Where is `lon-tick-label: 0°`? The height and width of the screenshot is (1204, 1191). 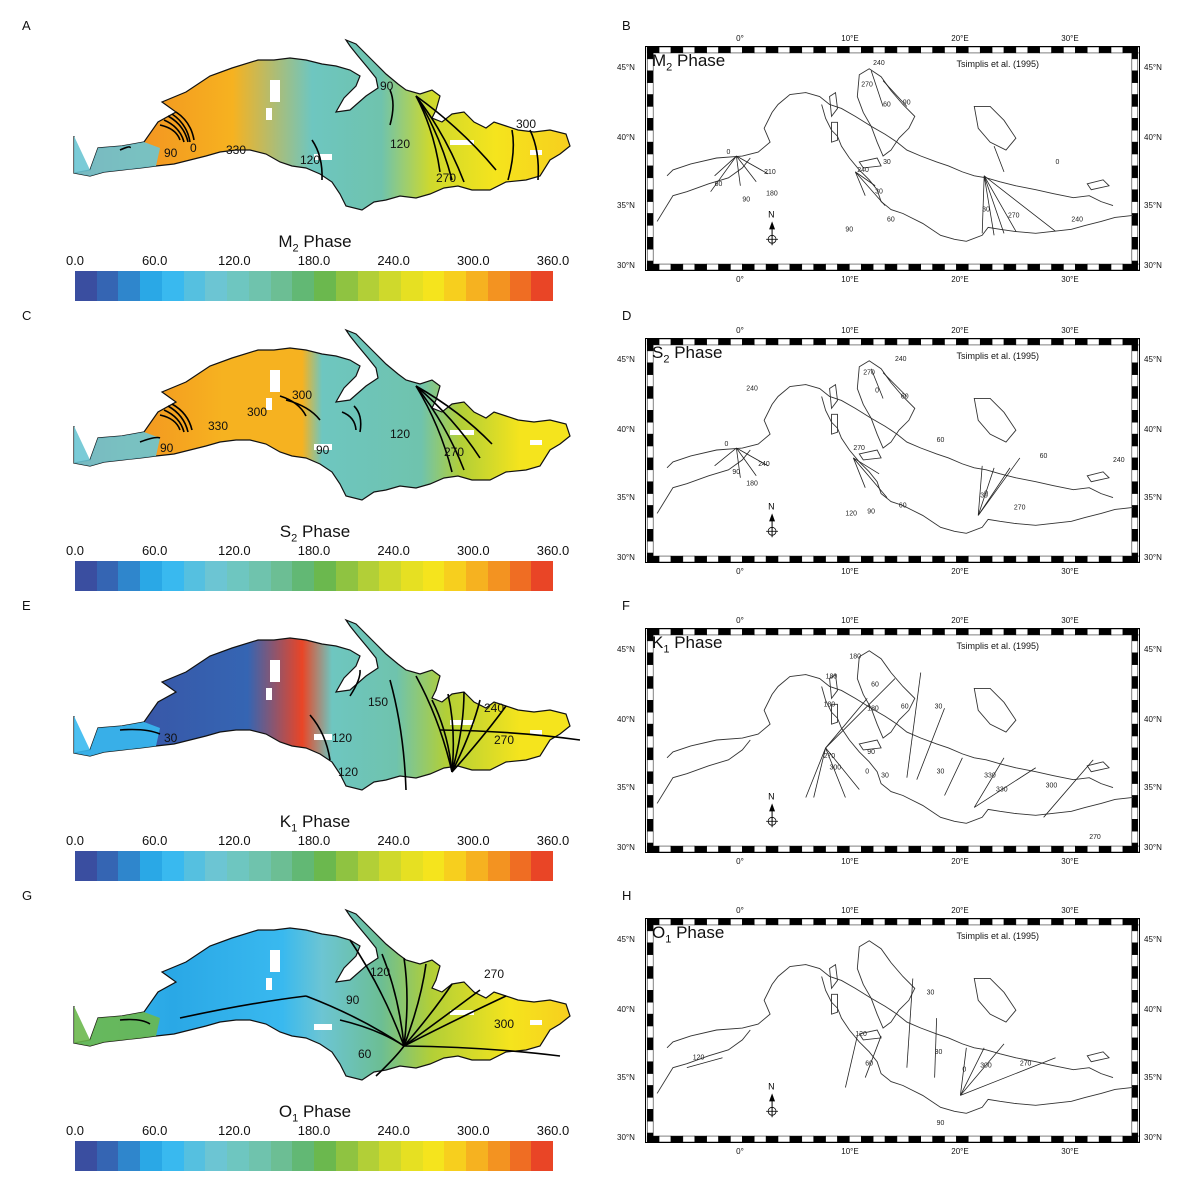 lon-tick-label: 0° is located at coordinates (740, 1151).